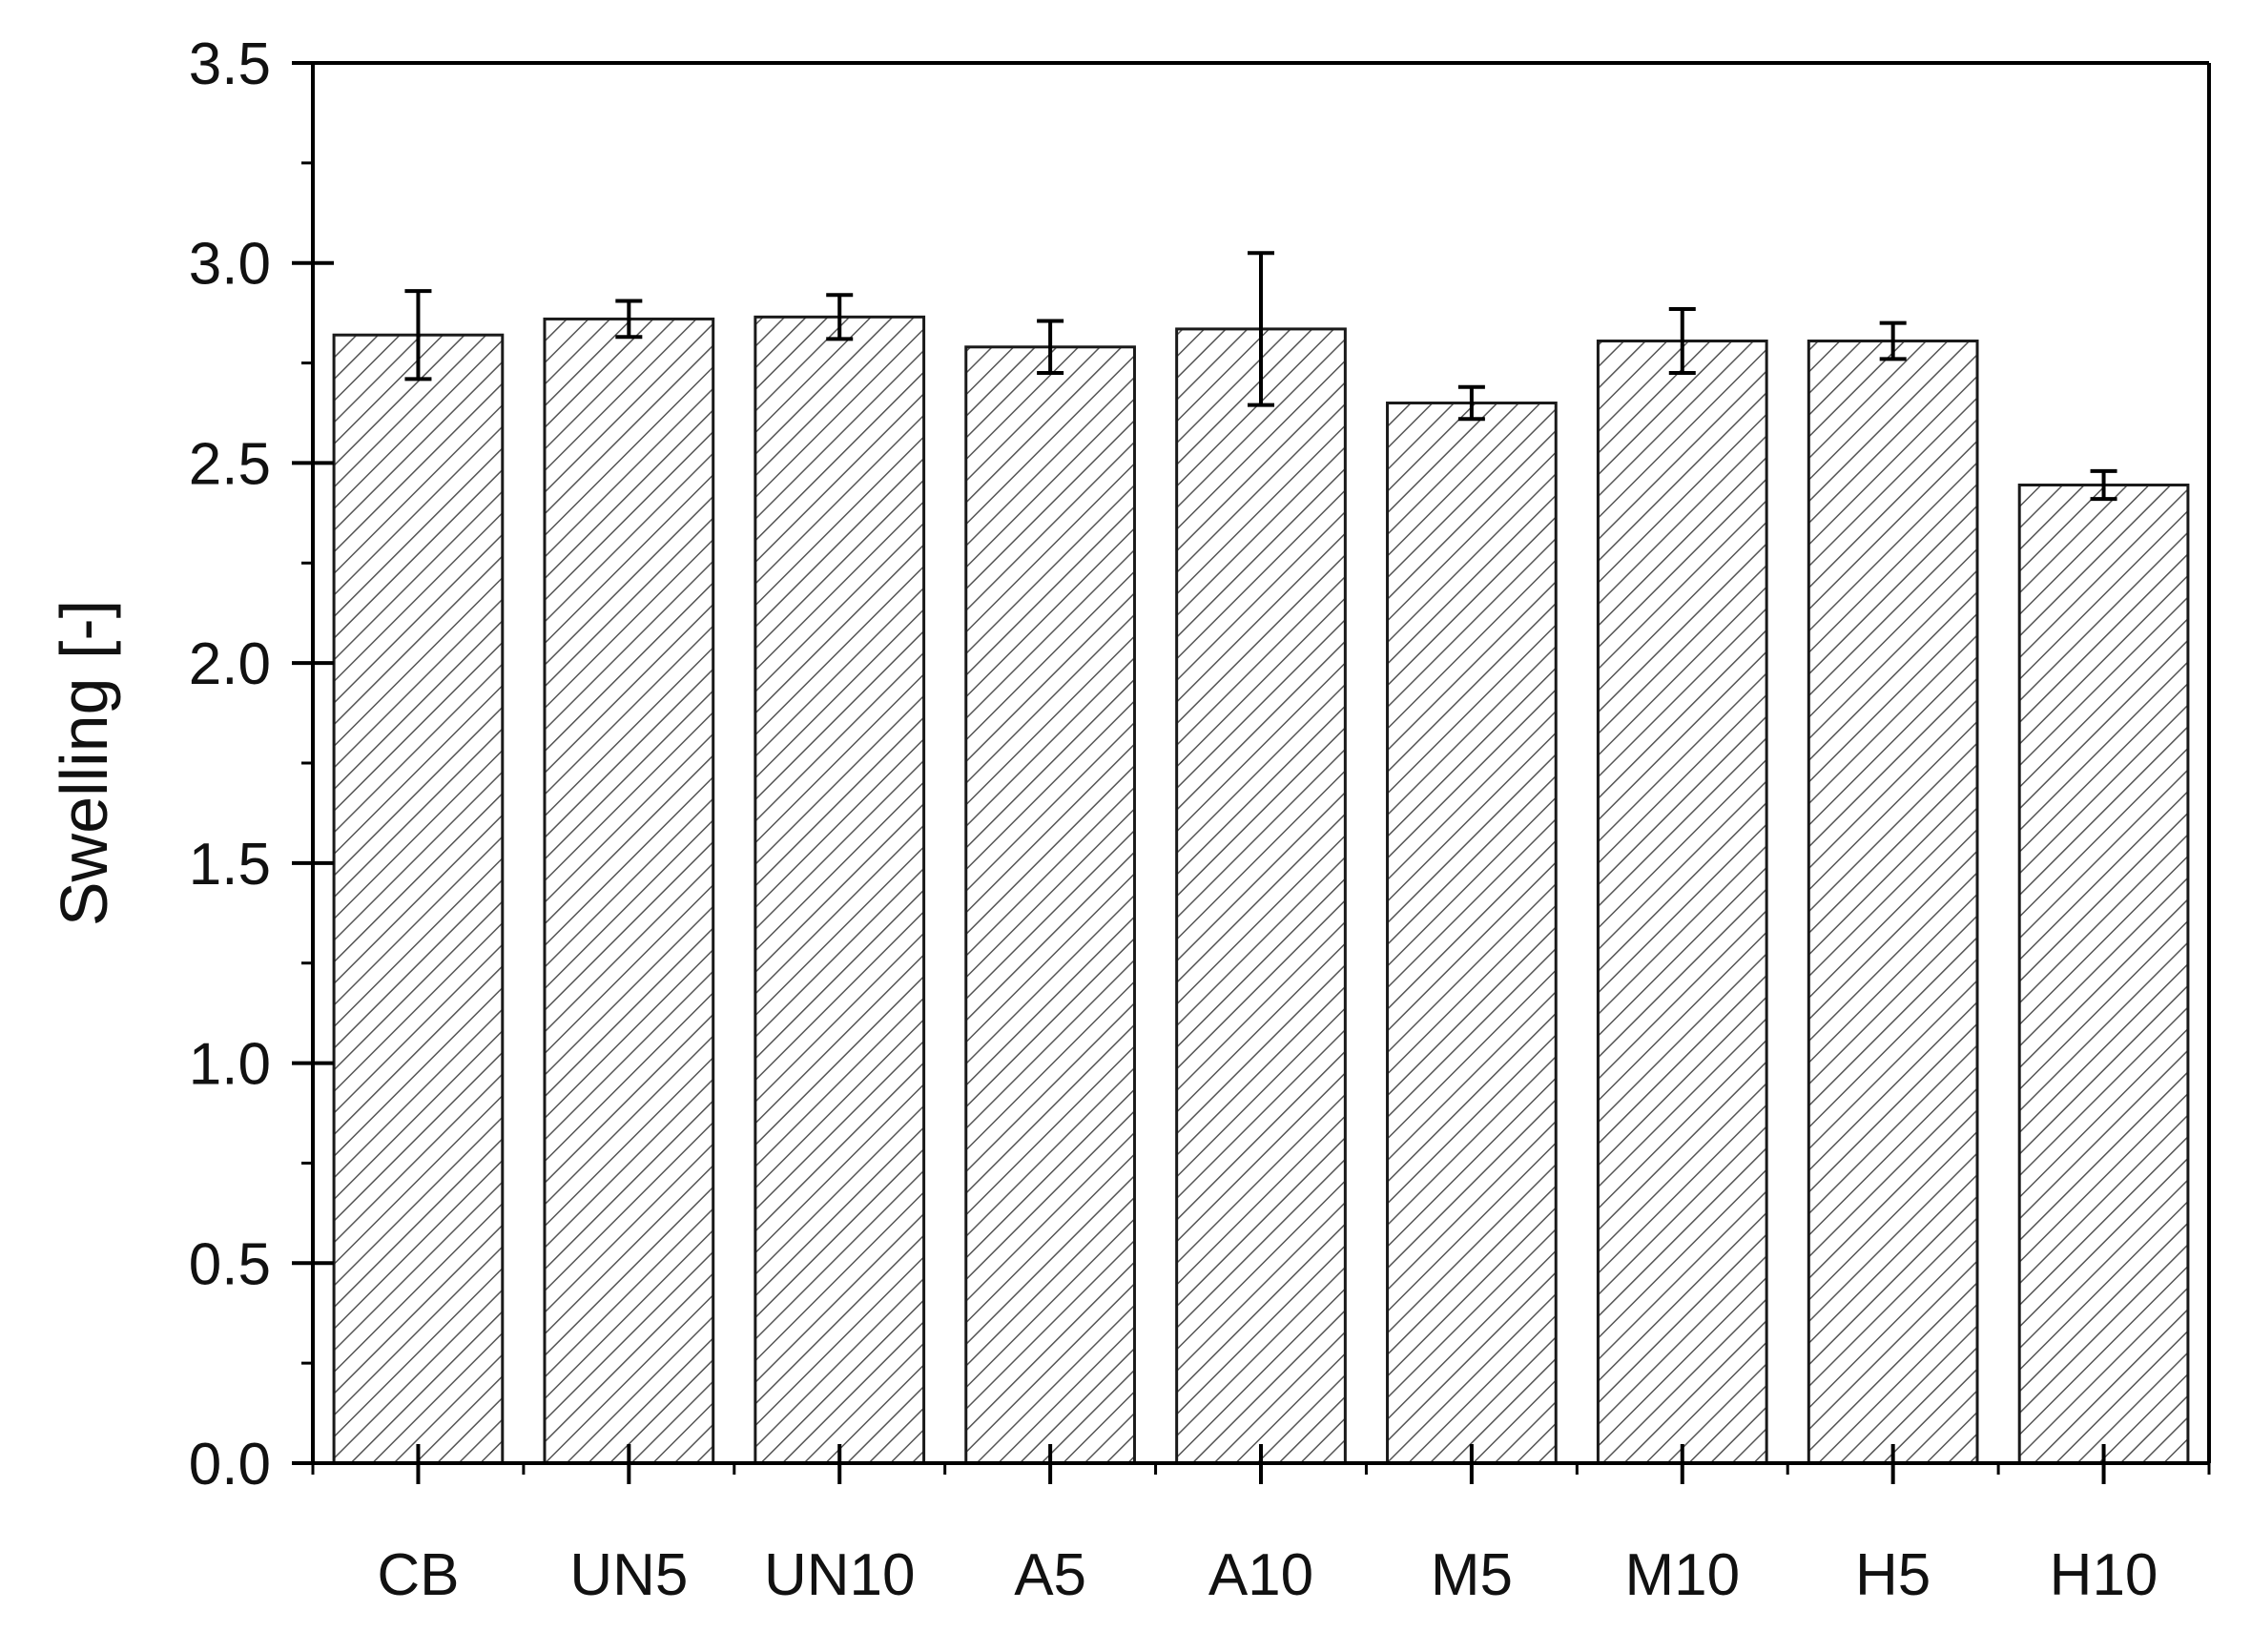 Image resolution: width=2251 pixels, height=1652 pixels. What do you see at coordinates (1472, 1575) in the screenshot?
I see `x-tick-label-m5: M5` at bounding box center [1472, 1575].